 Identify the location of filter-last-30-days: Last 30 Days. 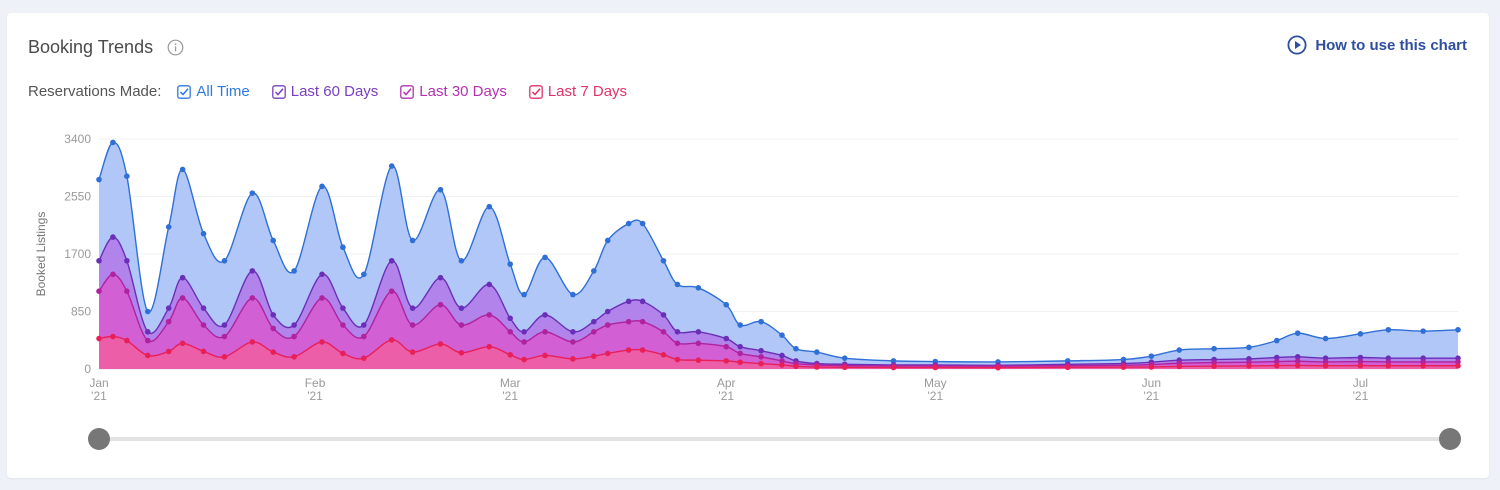
(453, 91).